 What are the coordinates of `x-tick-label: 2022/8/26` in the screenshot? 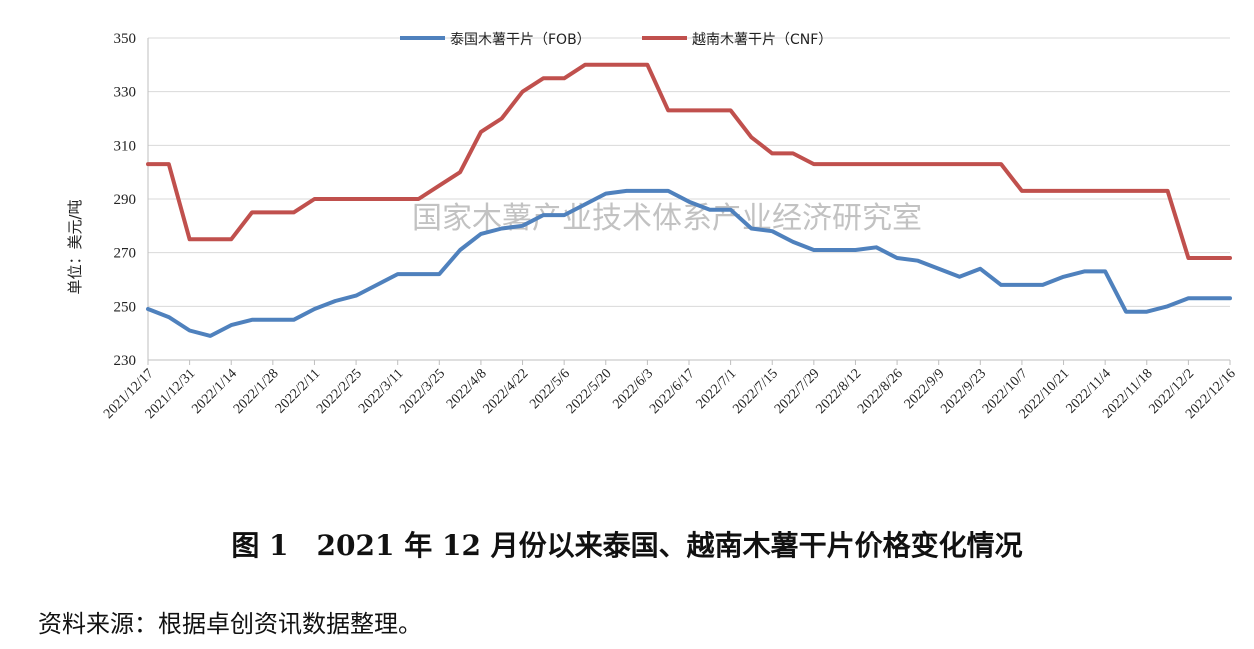 It's located at (880, 391).